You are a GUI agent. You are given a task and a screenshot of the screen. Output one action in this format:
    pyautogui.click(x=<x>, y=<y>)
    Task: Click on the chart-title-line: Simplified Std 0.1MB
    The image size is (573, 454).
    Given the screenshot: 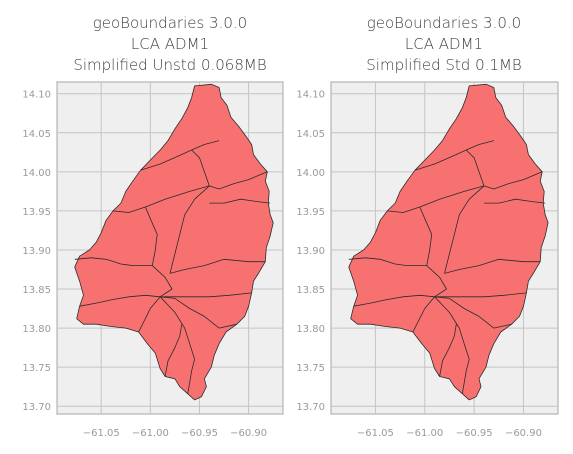 What is the action you would take?
    pyautogui.click(x=443, y=65)
    